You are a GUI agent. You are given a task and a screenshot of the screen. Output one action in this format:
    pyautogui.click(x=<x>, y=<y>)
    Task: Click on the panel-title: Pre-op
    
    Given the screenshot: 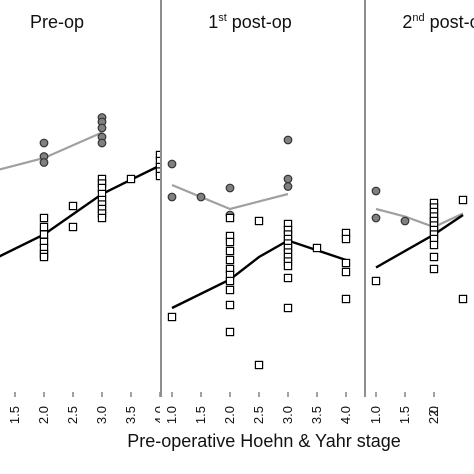 What is the action you would take?
    pyautogui.click(x=57, y=22)
    